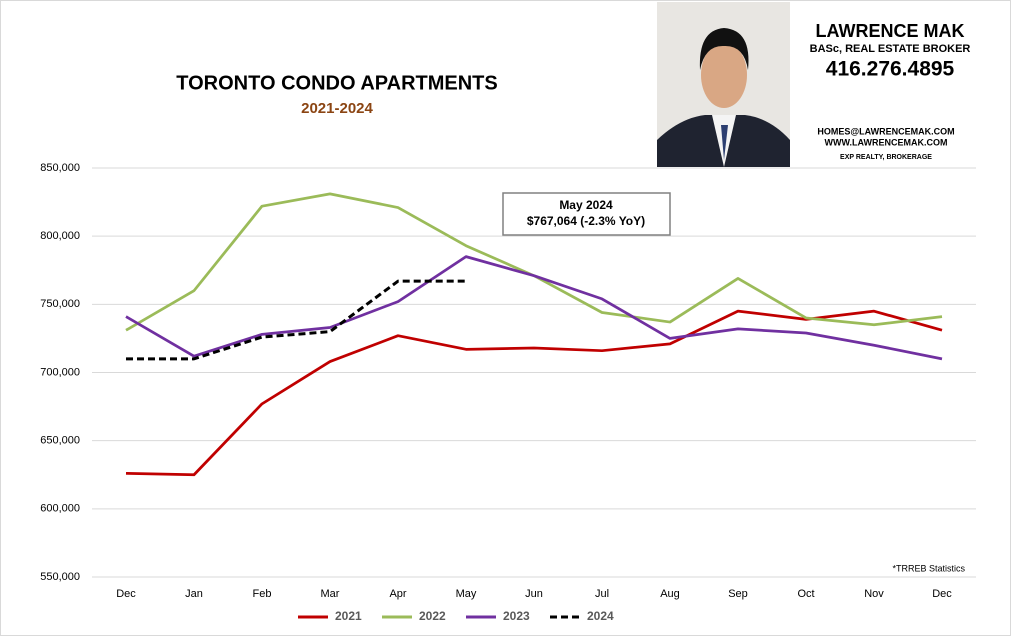 The height and width of the screenshot is (636, 1011). Describe the element at coordinates (886, 157) in the screenshot. I see `broker-brokerage: EXP REALTY, BROKERAGE` at that location.